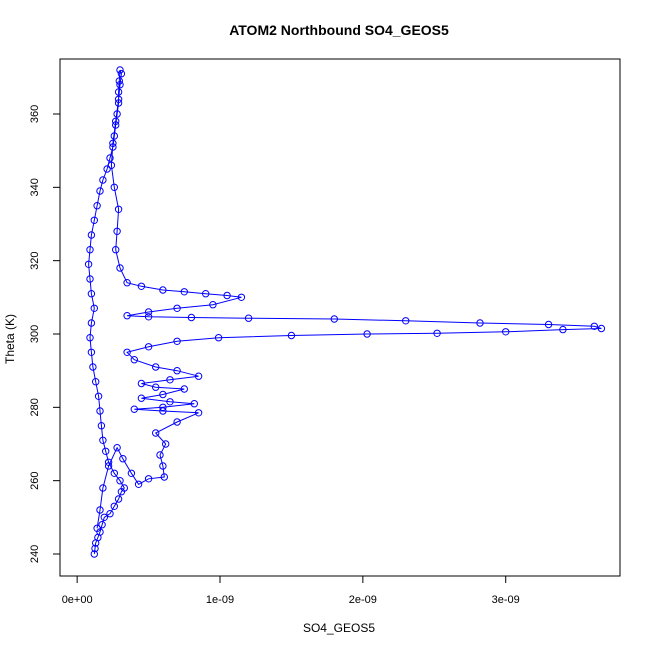 This screenshot has height=650, width=650. Describe the element at coordinates (339, 30) in the screenshot. I see `chart-title: ATOM2 Northbound SO4_GEOS5` at that location.